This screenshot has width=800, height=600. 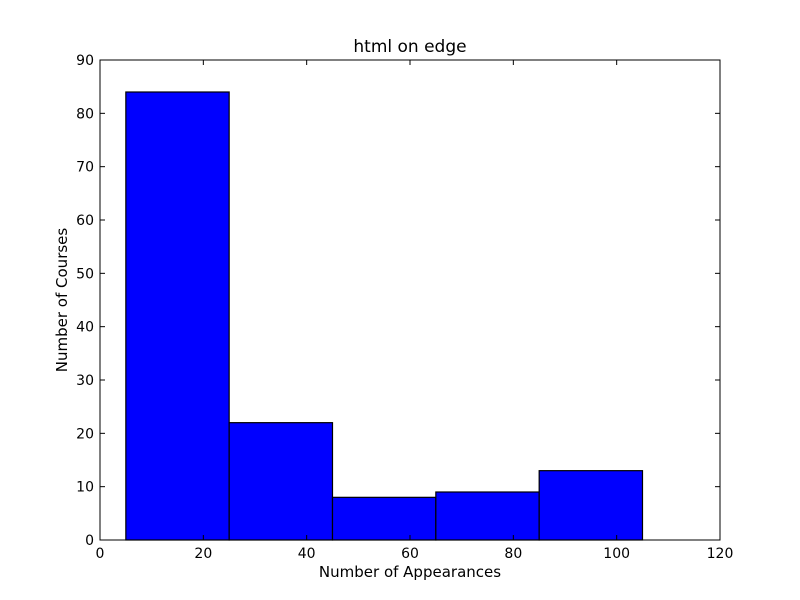 What do you see at coordinates (720, 554) in the screenshot?
I see `x-tick-label: 120` at bounding box center [720, 554].